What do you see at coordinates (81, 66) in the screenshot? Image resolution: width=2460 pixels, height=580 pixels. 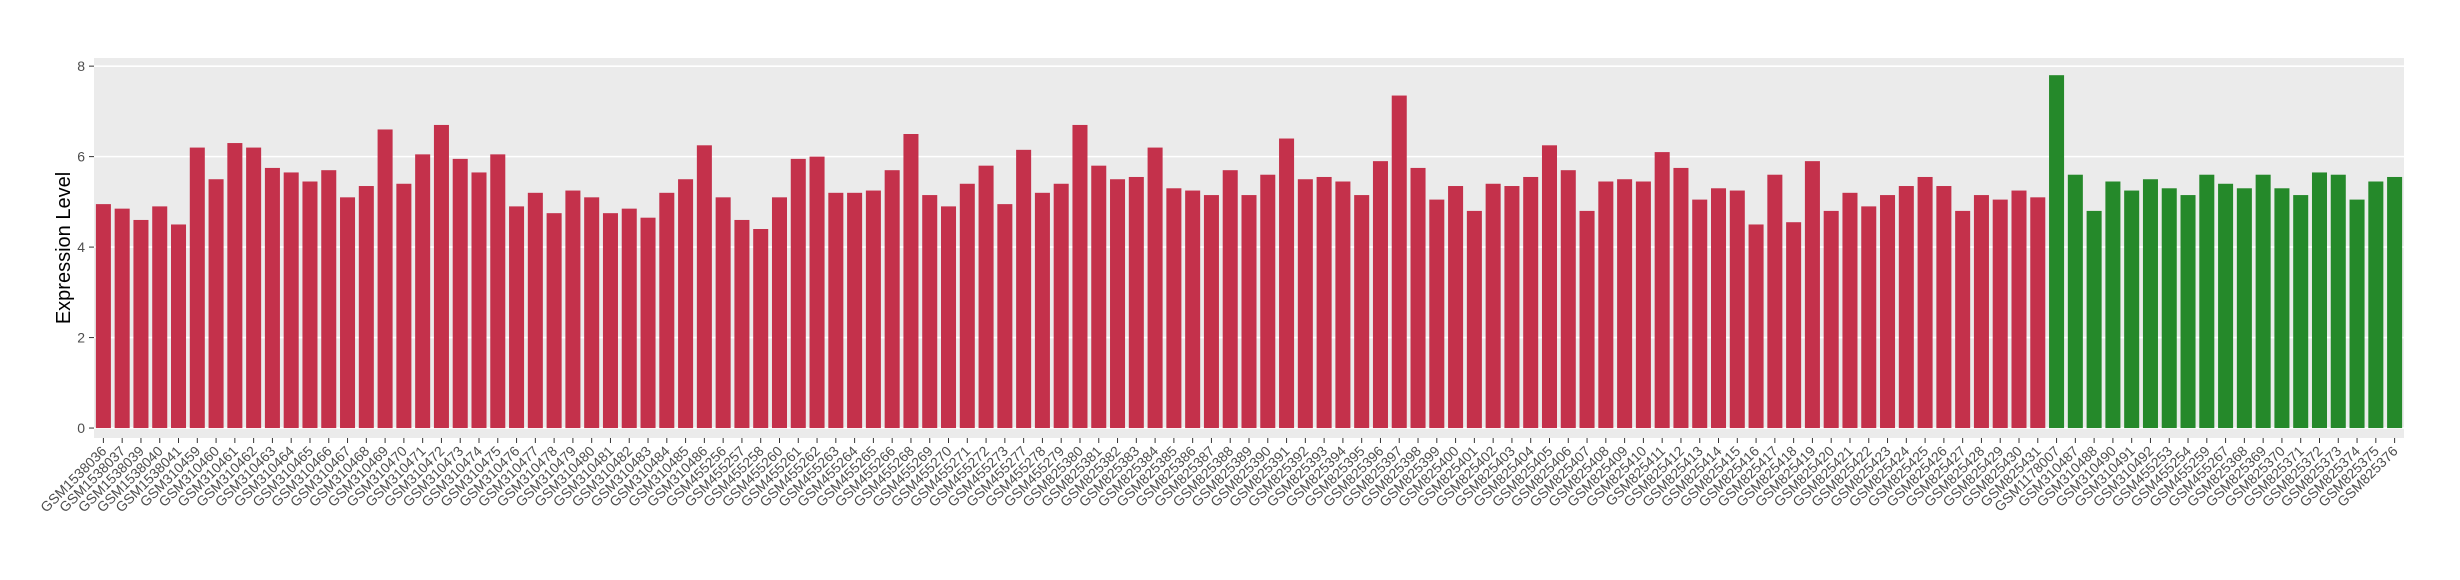 I see `y-tick-label: 8` at bounding box center [81, 66].